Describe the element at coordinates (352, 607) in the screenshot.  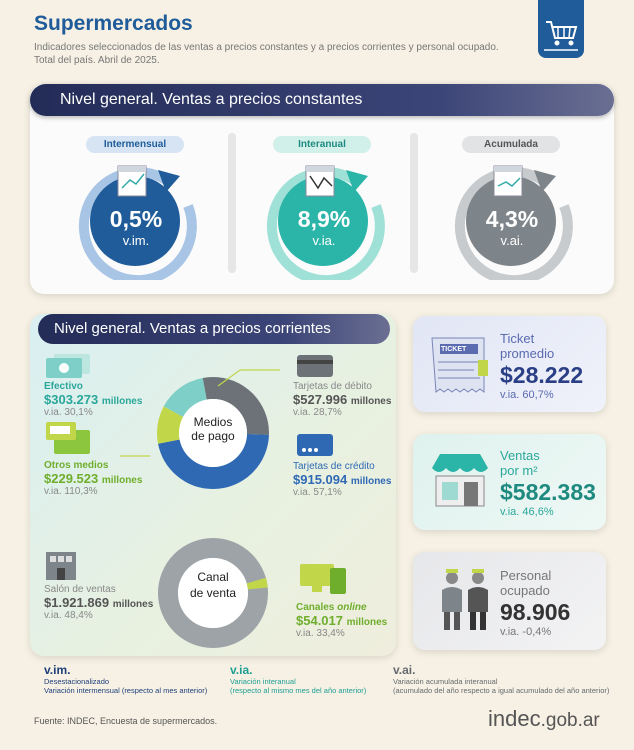
I see `online-label-em: online` at that location.